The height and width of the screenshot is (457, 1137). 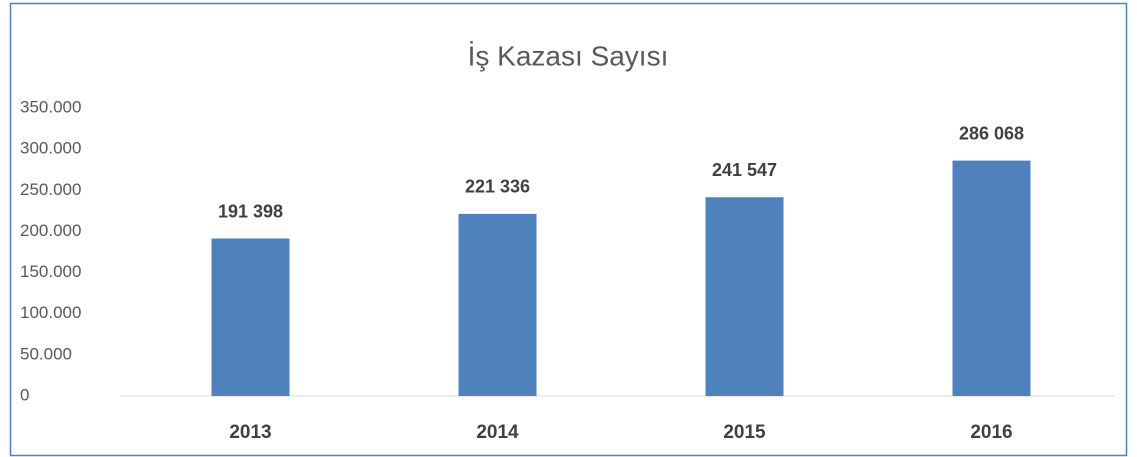 I want to click on x-tick-label: 2015, so click(x=744, y=432).